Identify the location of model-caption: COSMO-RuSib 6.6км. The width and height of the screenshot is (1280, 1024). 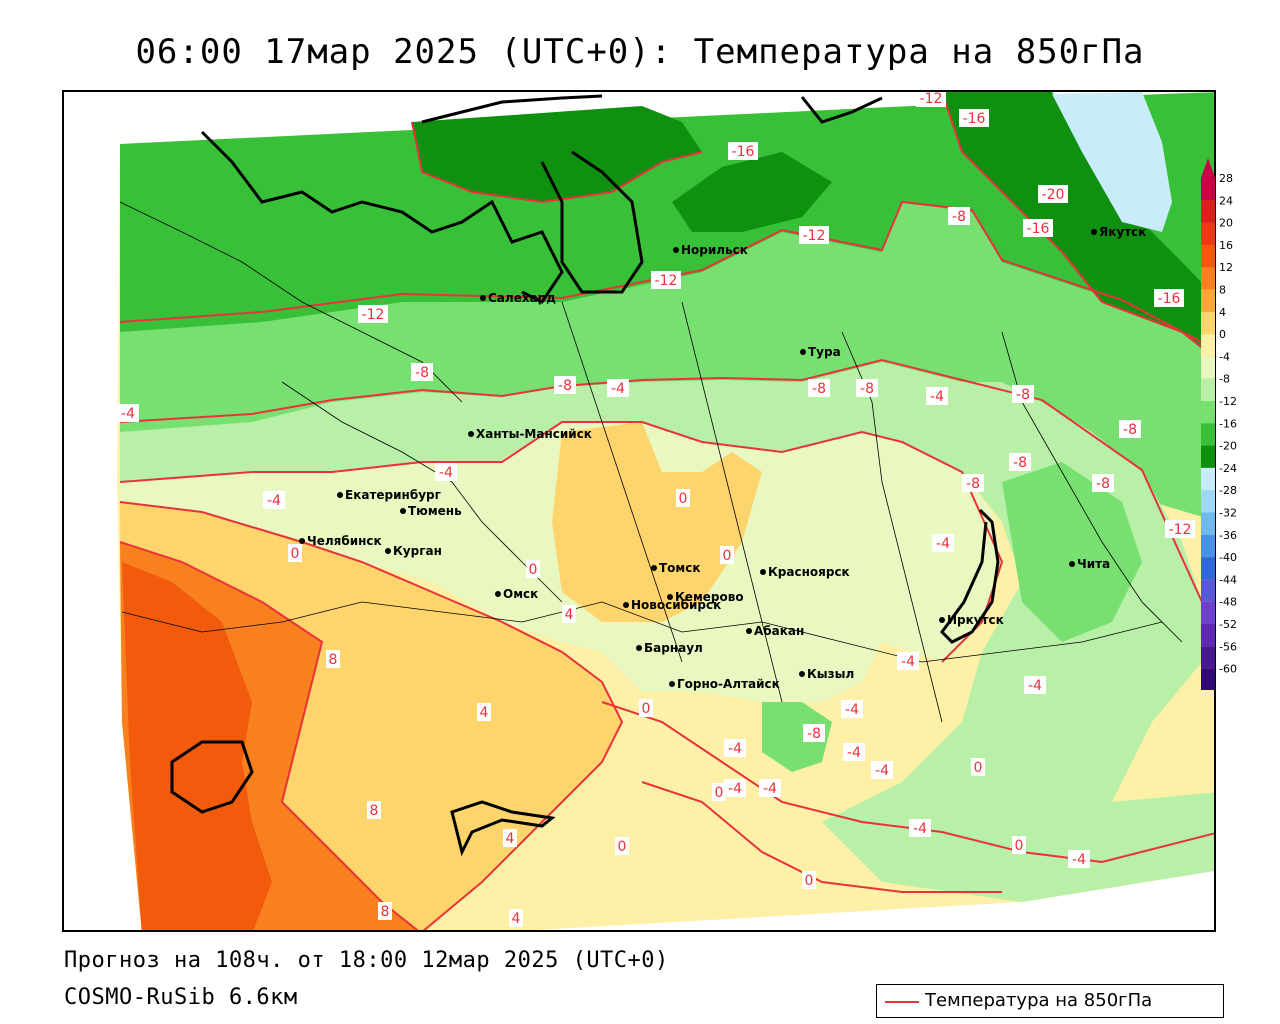
(181, 997).